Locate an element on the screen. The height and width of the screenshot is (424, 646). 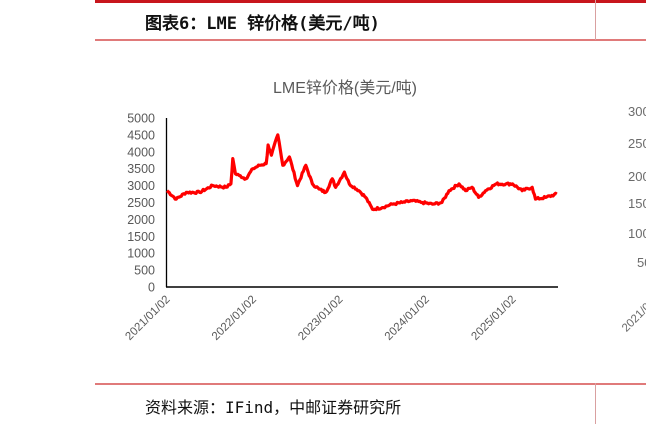
y-tick-label: 4000 is located at coordinates (141, 152).